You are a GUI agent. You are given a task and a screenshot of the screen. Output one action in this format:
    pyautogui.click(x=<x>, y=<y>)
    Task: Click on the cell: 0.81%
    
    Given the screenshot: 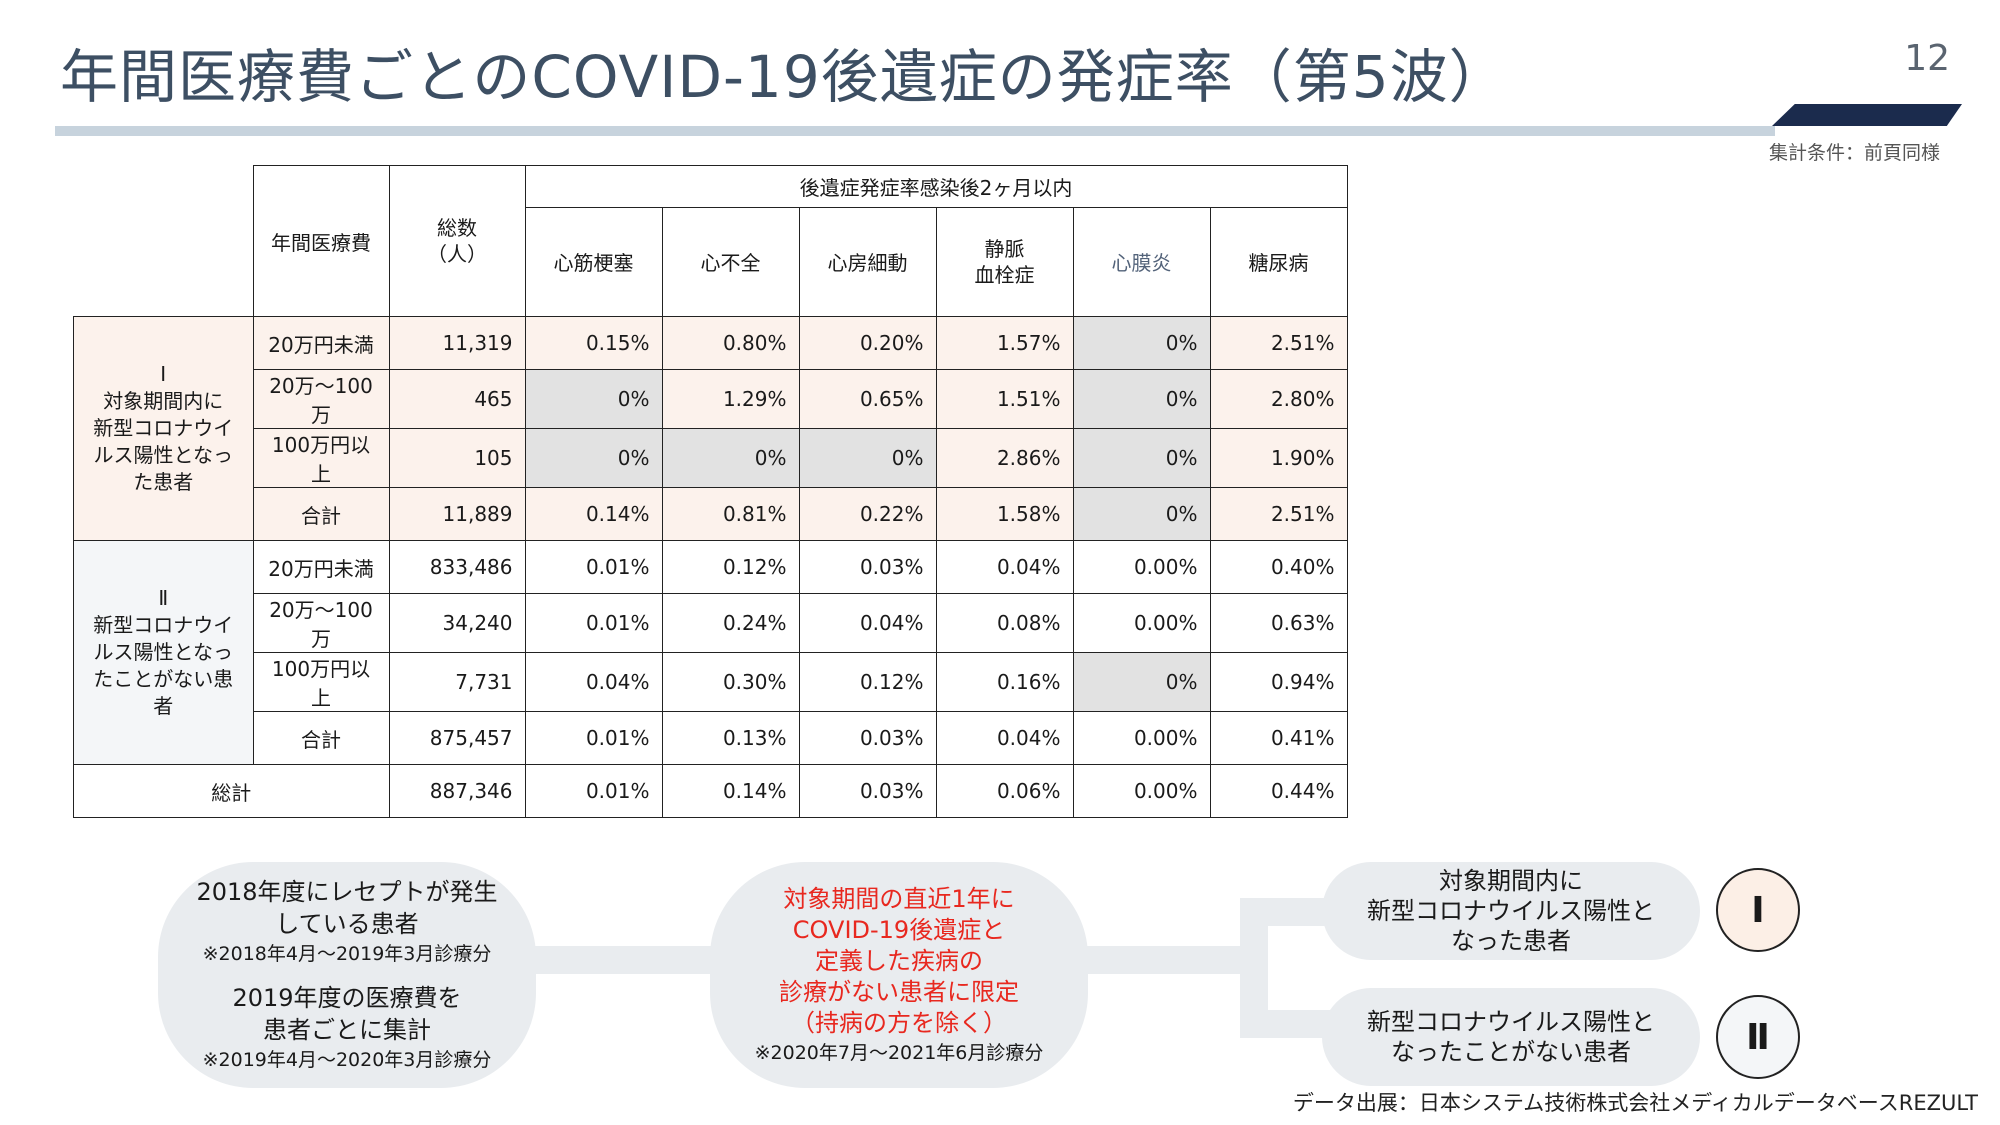 What is the action you would take?
    pyautogui.click(x=730, y=514)
    